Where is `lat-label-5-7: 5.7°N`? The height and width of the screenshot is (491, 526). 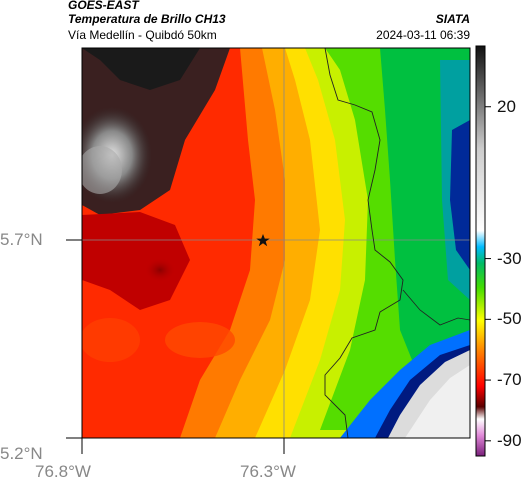
lat-label-5-7: 5.7°N is located at coordinates (21, 239).